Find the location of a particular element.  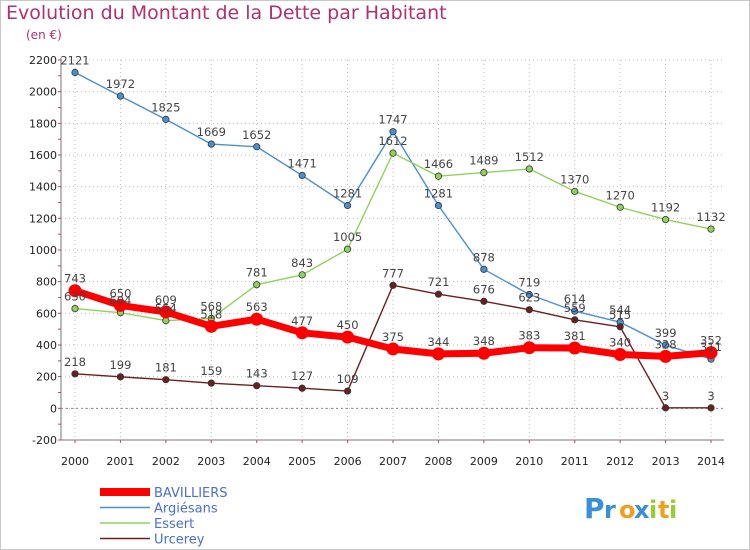

data-label: 1825 is located at coordinates (165, 107).